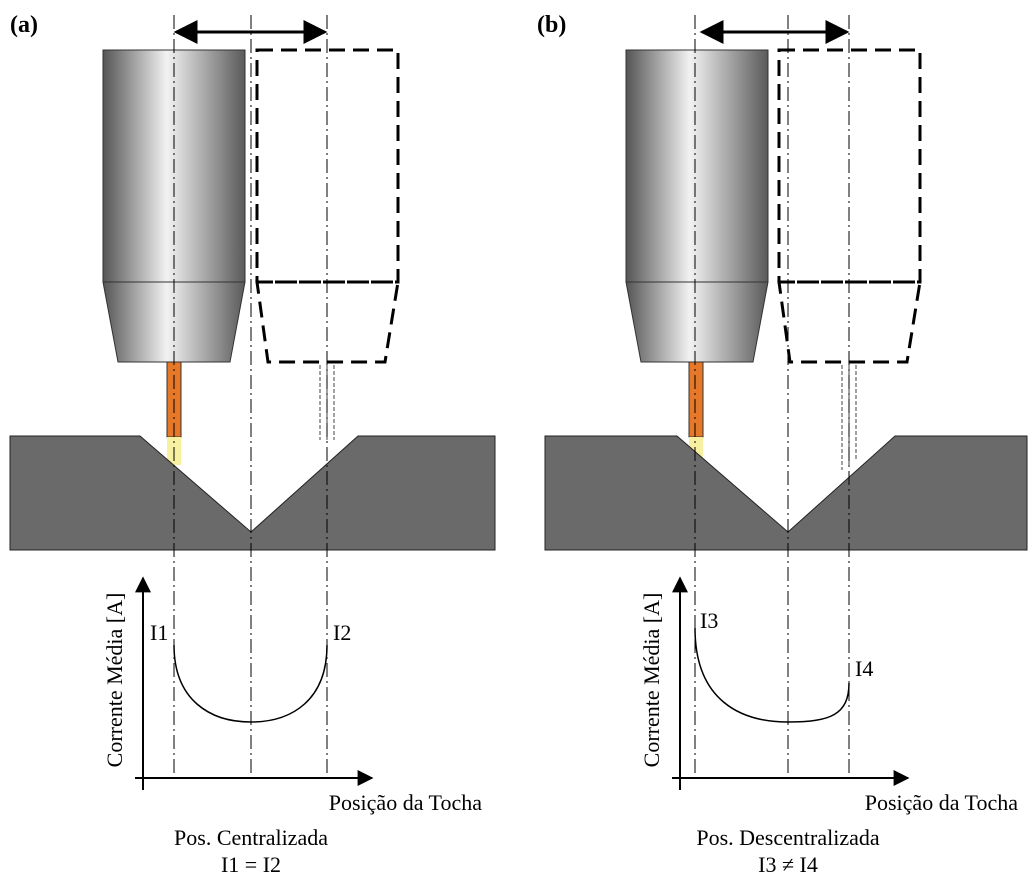 This screenshot has height=884, width=1031. I want to click on left-label: I1, so click(159, 632).